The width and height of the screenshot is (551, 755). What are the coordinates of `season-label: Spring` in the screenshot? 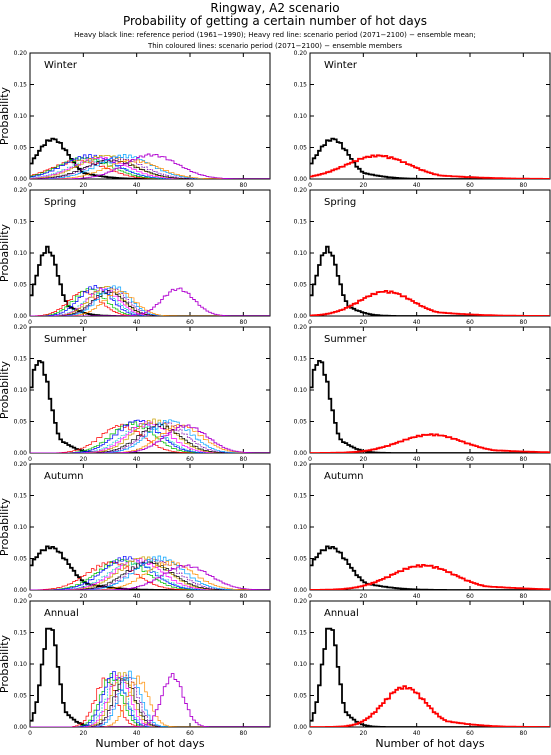 It's located at (60, 202).